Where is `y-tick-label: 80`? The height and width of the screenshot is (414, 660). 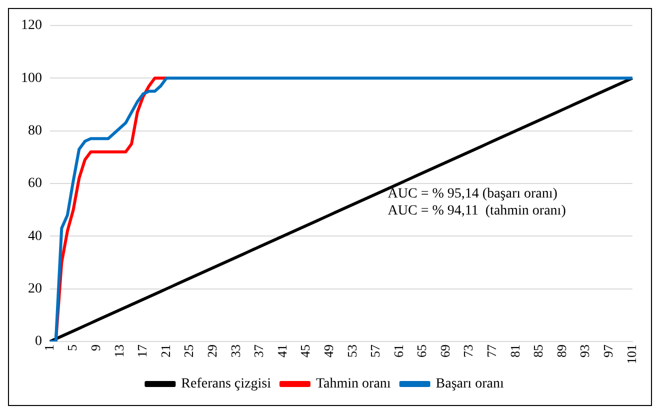
y-tick-label: 80 is located at coordinates (35, 130).